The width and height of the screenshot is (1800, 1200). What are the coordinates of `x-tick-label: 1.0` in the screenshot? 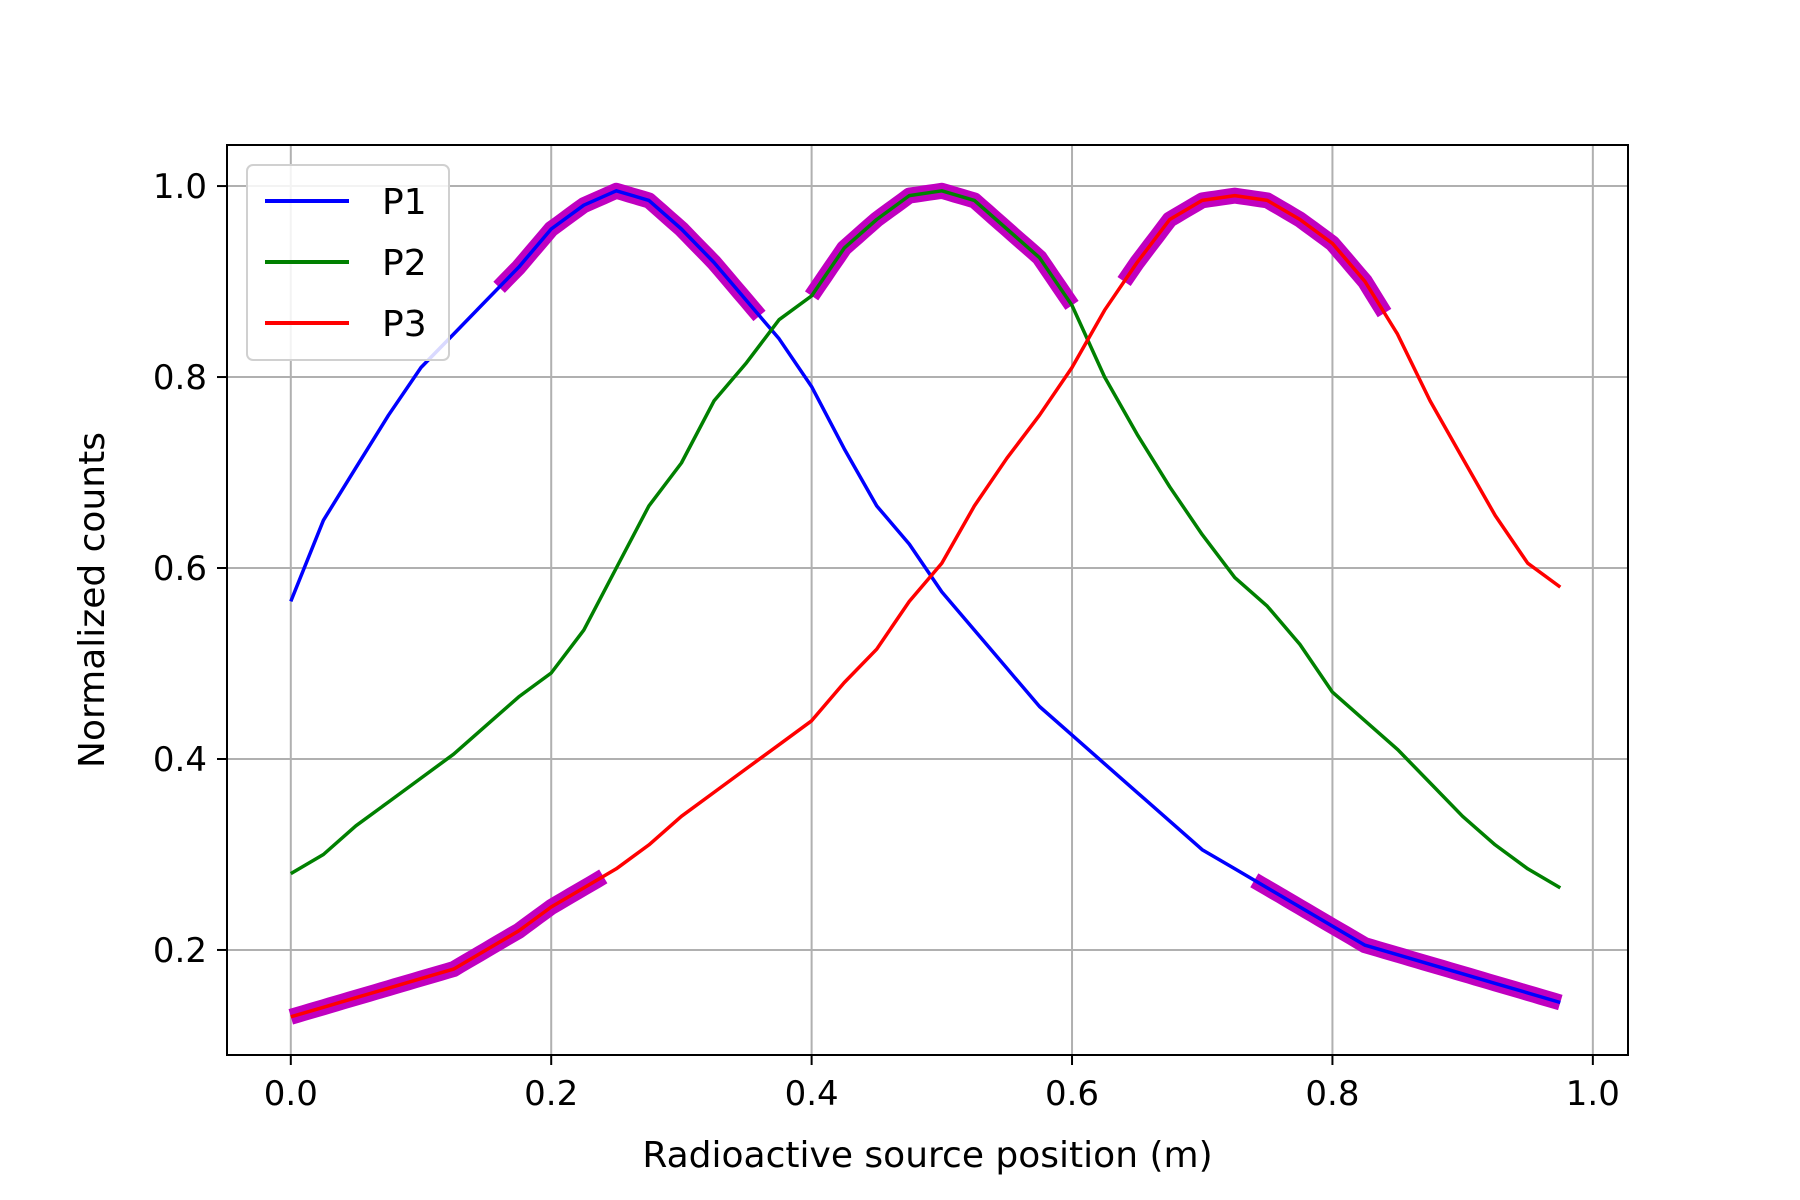 It's located at (1593, 1094).